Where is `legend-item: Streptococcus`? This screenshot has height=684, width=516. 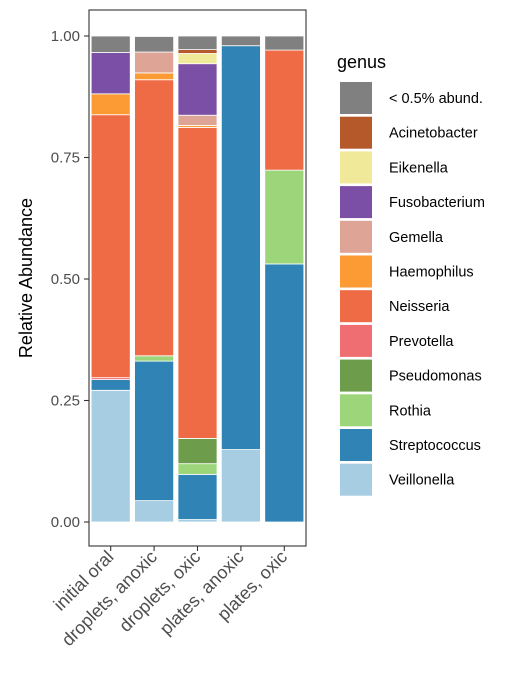 legend-item: Streptococcus is located at coordinates (410, 445).